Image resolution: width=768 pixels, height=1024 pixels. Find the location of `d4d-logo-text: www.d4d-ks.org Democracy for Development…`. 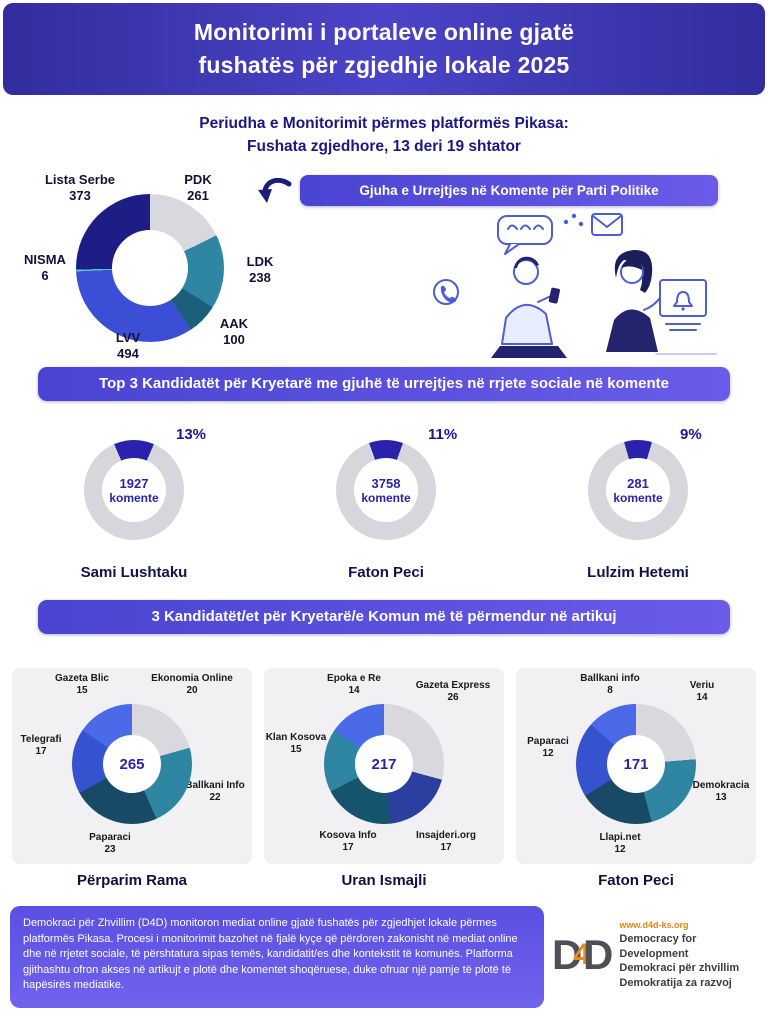

d4d-logo-text: www.d4d-ks.org Democracy for Development… is located at coordinates (690, 955).